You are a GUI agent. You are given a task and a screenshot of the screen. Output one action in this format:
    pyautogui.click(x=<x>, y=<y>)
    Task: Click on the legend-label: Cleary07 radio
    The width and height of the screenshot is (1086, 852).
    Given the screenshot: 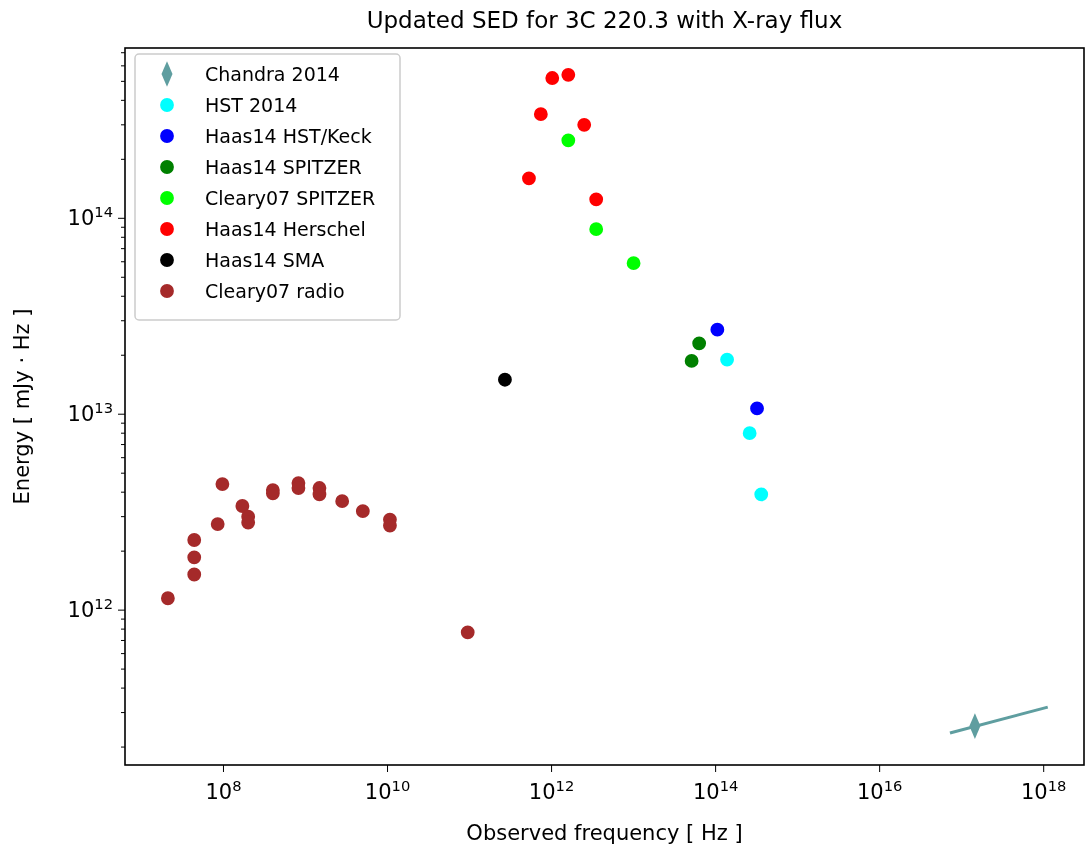 What is the action you would take?
    pyautogui.click(x=275, y=291)
    